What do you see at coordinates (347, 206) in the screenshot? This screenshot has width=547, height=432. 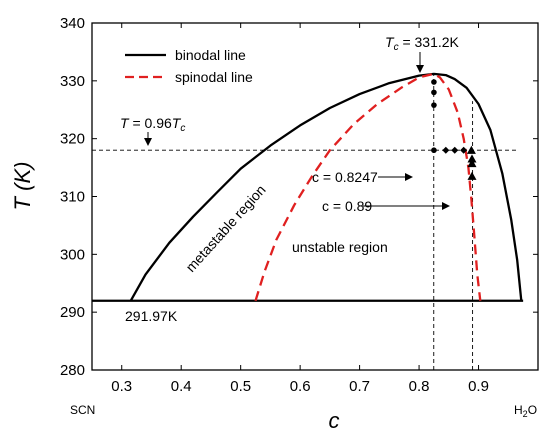 I see `c89-annotation: c = 0.89` at bounding box center [347, 206].